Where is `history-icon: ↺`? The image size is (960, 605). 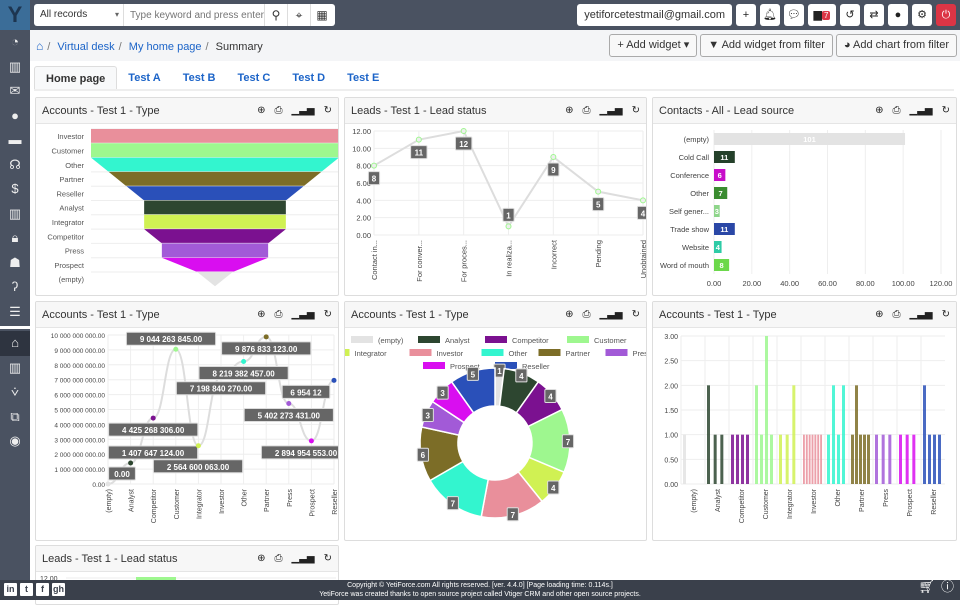
history-icon: ↺ is located at coordinates (850, 15).